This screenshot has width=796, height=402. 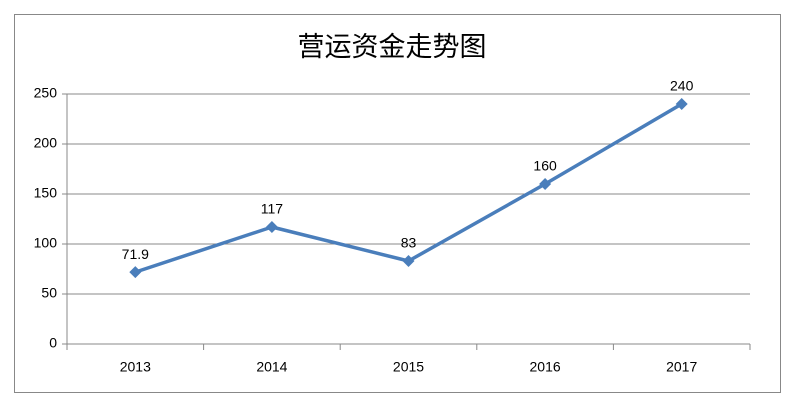 I want to click on x-tick-label: 2015, so click(x=408, y=367).